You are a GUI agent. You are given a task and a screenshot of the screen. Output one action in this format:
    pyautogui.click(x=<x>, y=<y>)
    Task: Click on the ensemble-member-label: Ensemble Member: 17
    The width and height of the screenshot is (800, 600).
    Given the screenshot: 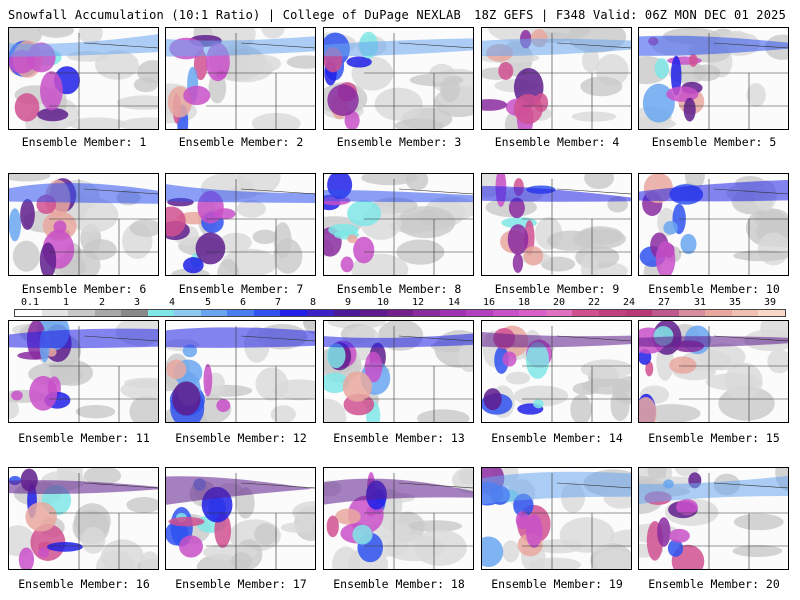 What is the action you would take?
    pyautogui.click(x=241, y=584)
    